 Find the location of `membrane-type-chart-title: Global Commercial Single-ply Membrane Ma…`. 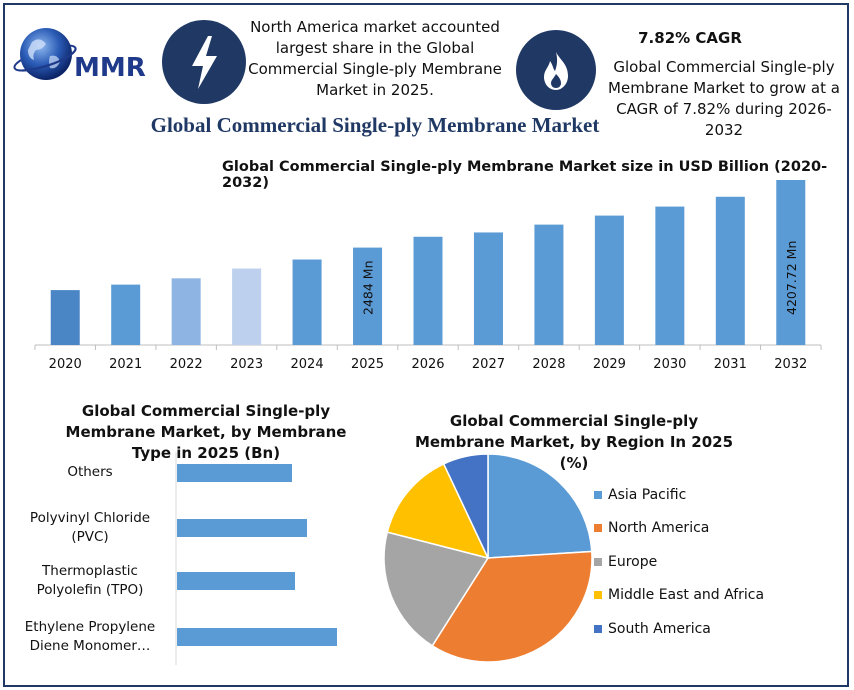

membrane-type-chart-title: Global Commercial Single-ply Membrane Ma… is located at coordinates (206, 432).